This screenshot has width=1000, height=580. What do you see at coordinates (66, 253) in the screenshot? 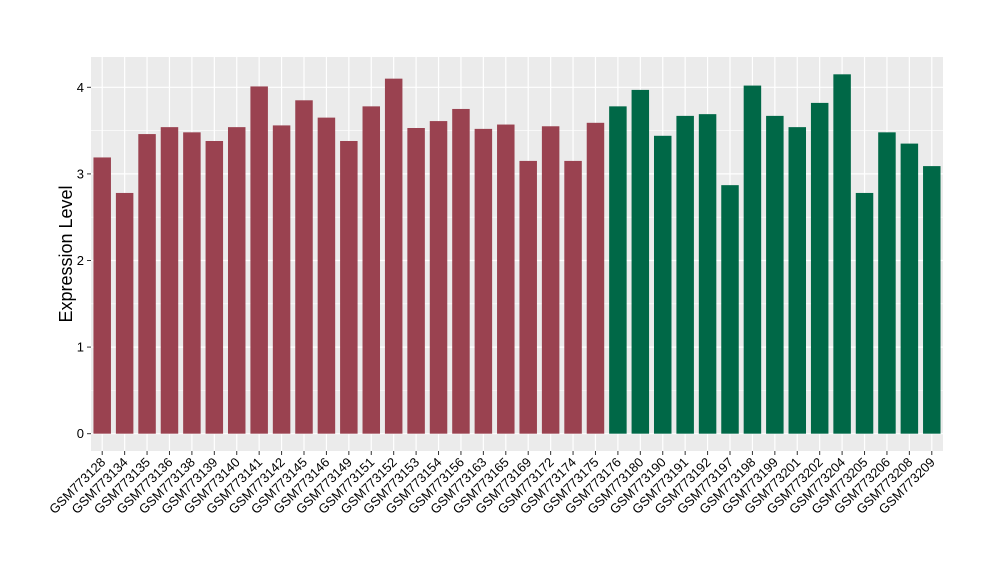
I see `y-axis-title: Expression Level` at bounding box center [66, 253].